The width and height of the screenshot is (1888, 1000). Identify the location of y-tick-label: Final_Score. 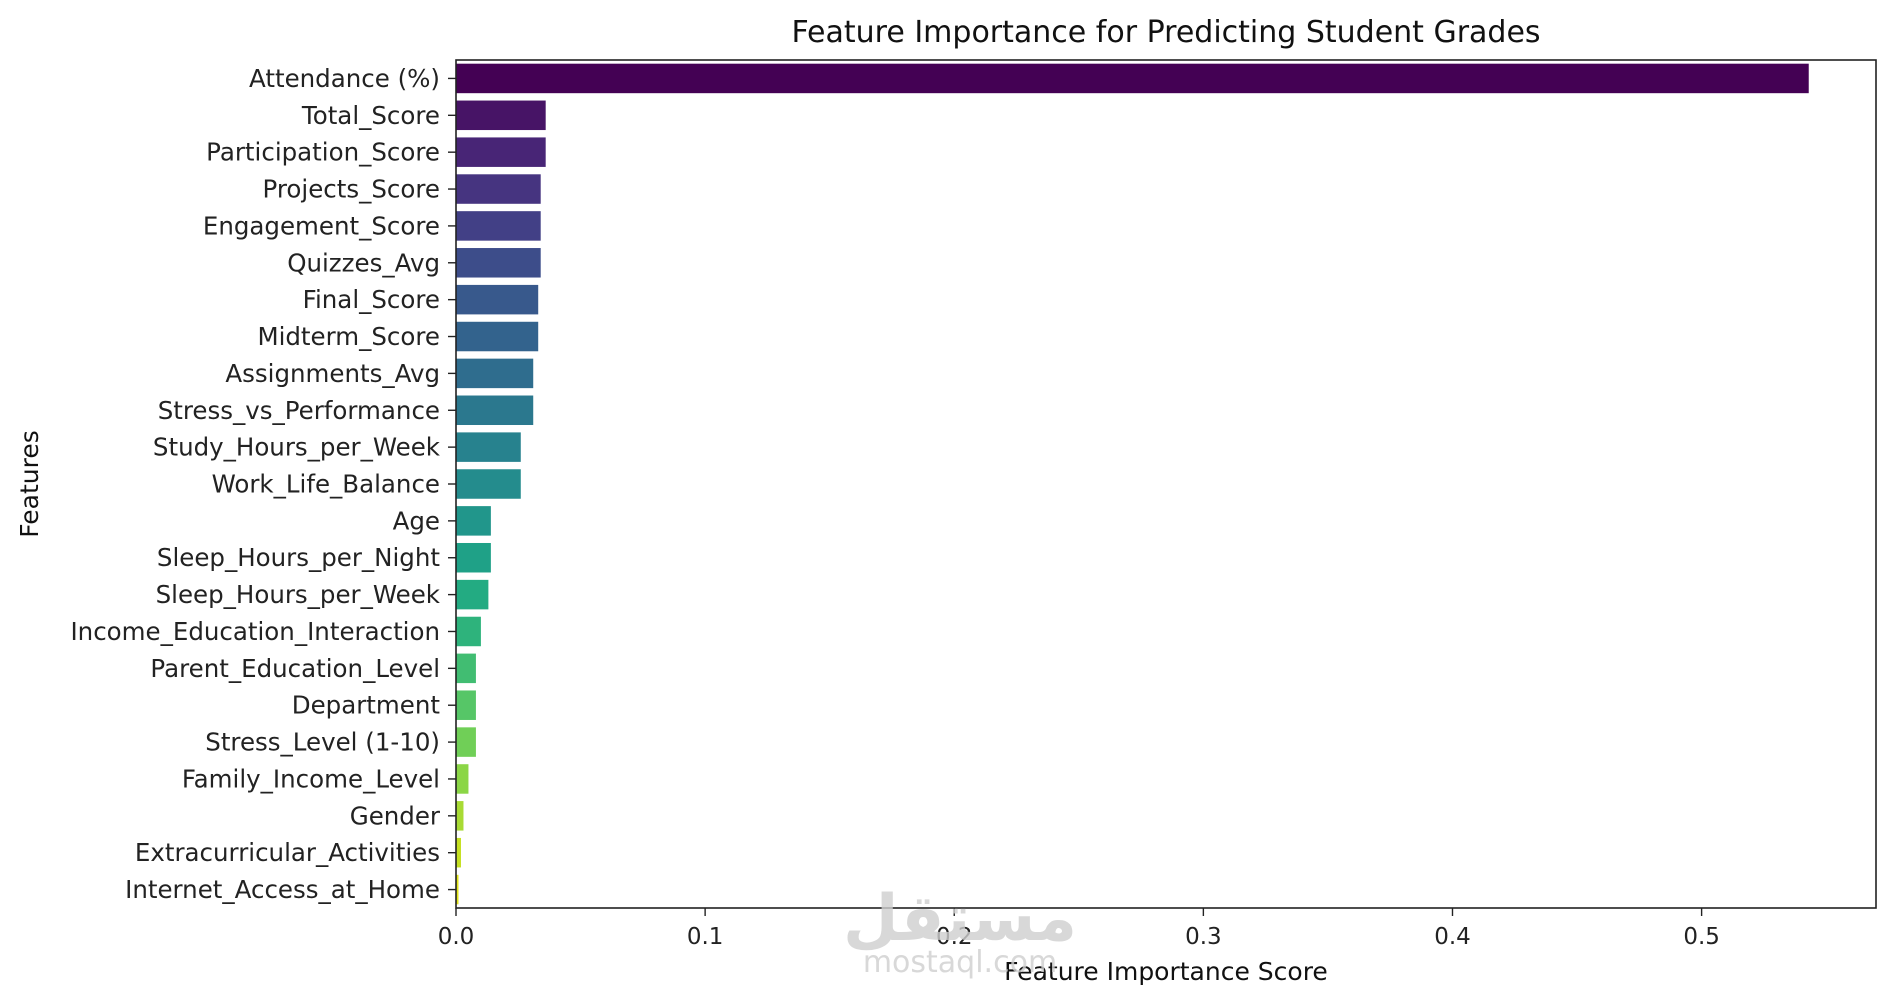
(371, 299).